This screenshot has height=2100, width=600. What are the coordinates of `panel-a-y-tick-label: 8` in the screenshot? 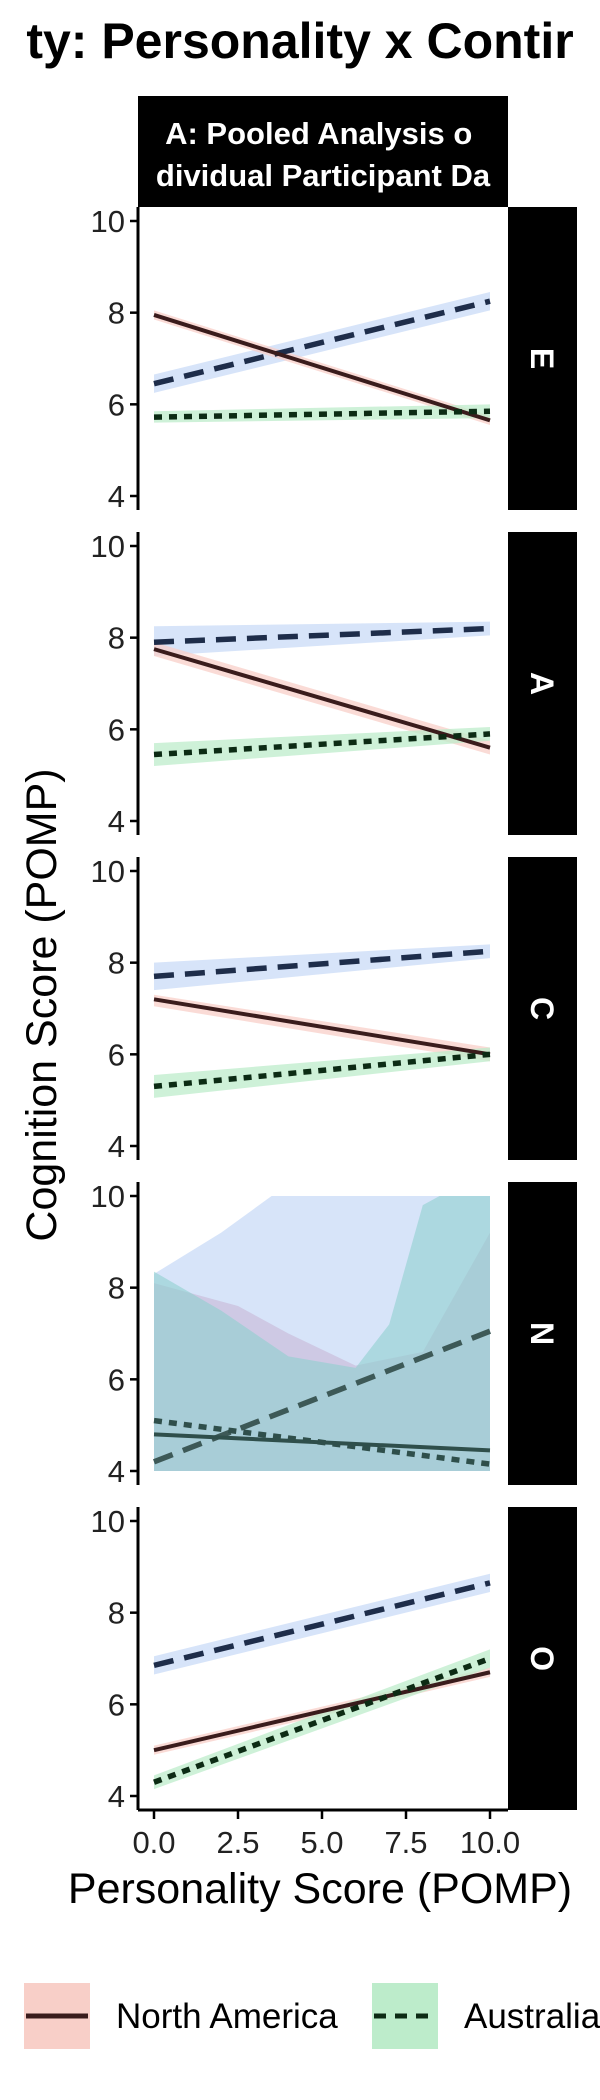 It's located at (116, 638).